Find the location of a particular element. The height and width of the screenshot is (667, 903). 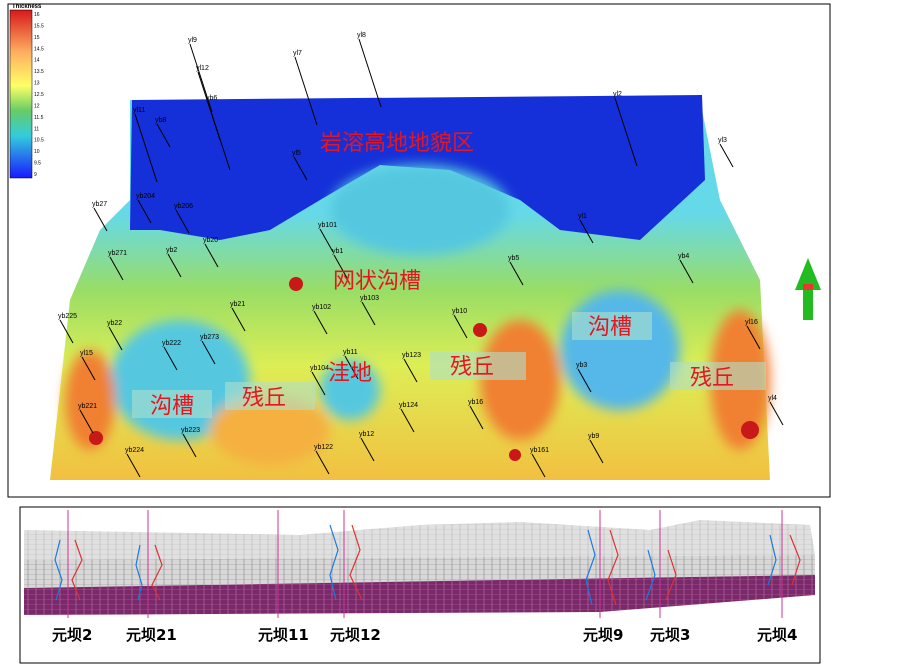

section-well-label: 元坝3 is located at coordinates (670, 635).